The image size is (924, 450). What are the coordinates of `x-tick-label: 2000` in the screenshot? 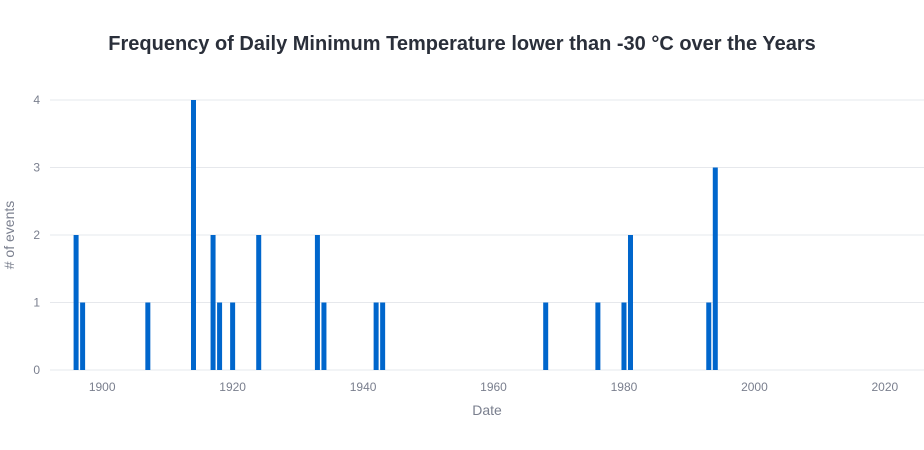 It's located at (754, 387).